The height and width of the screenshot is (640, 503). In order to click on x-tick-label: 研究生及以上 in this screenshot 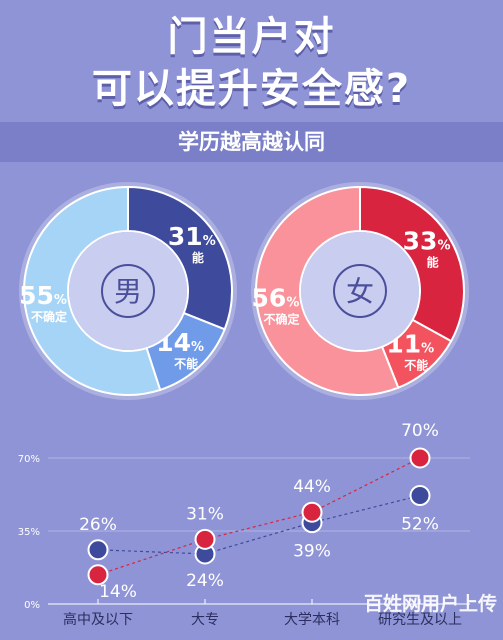, I will do `click(420, 620)`.